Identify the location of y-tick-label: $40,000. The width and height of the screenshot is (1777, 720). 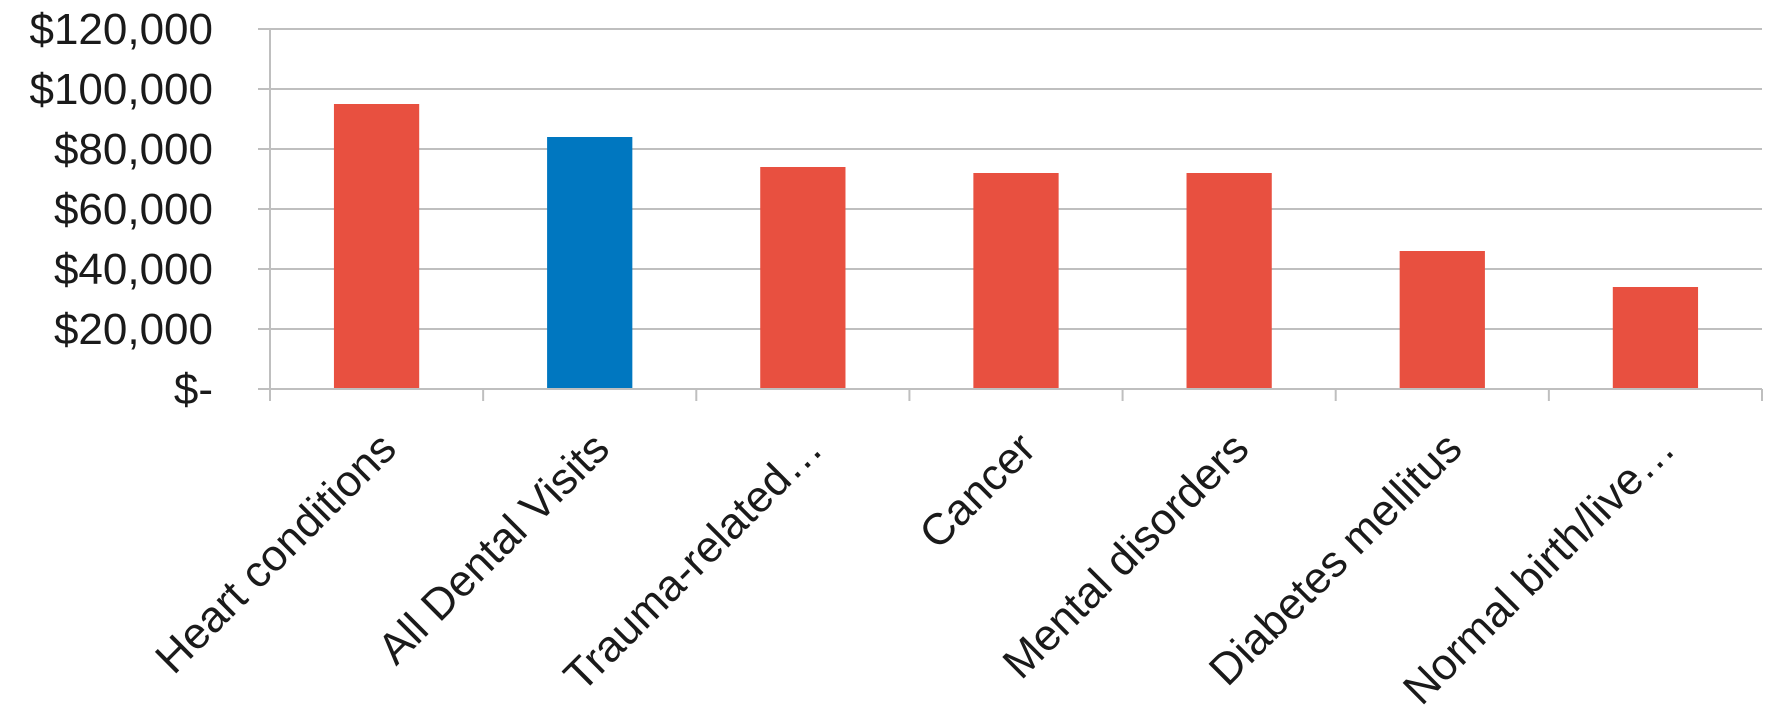
(133, 269).